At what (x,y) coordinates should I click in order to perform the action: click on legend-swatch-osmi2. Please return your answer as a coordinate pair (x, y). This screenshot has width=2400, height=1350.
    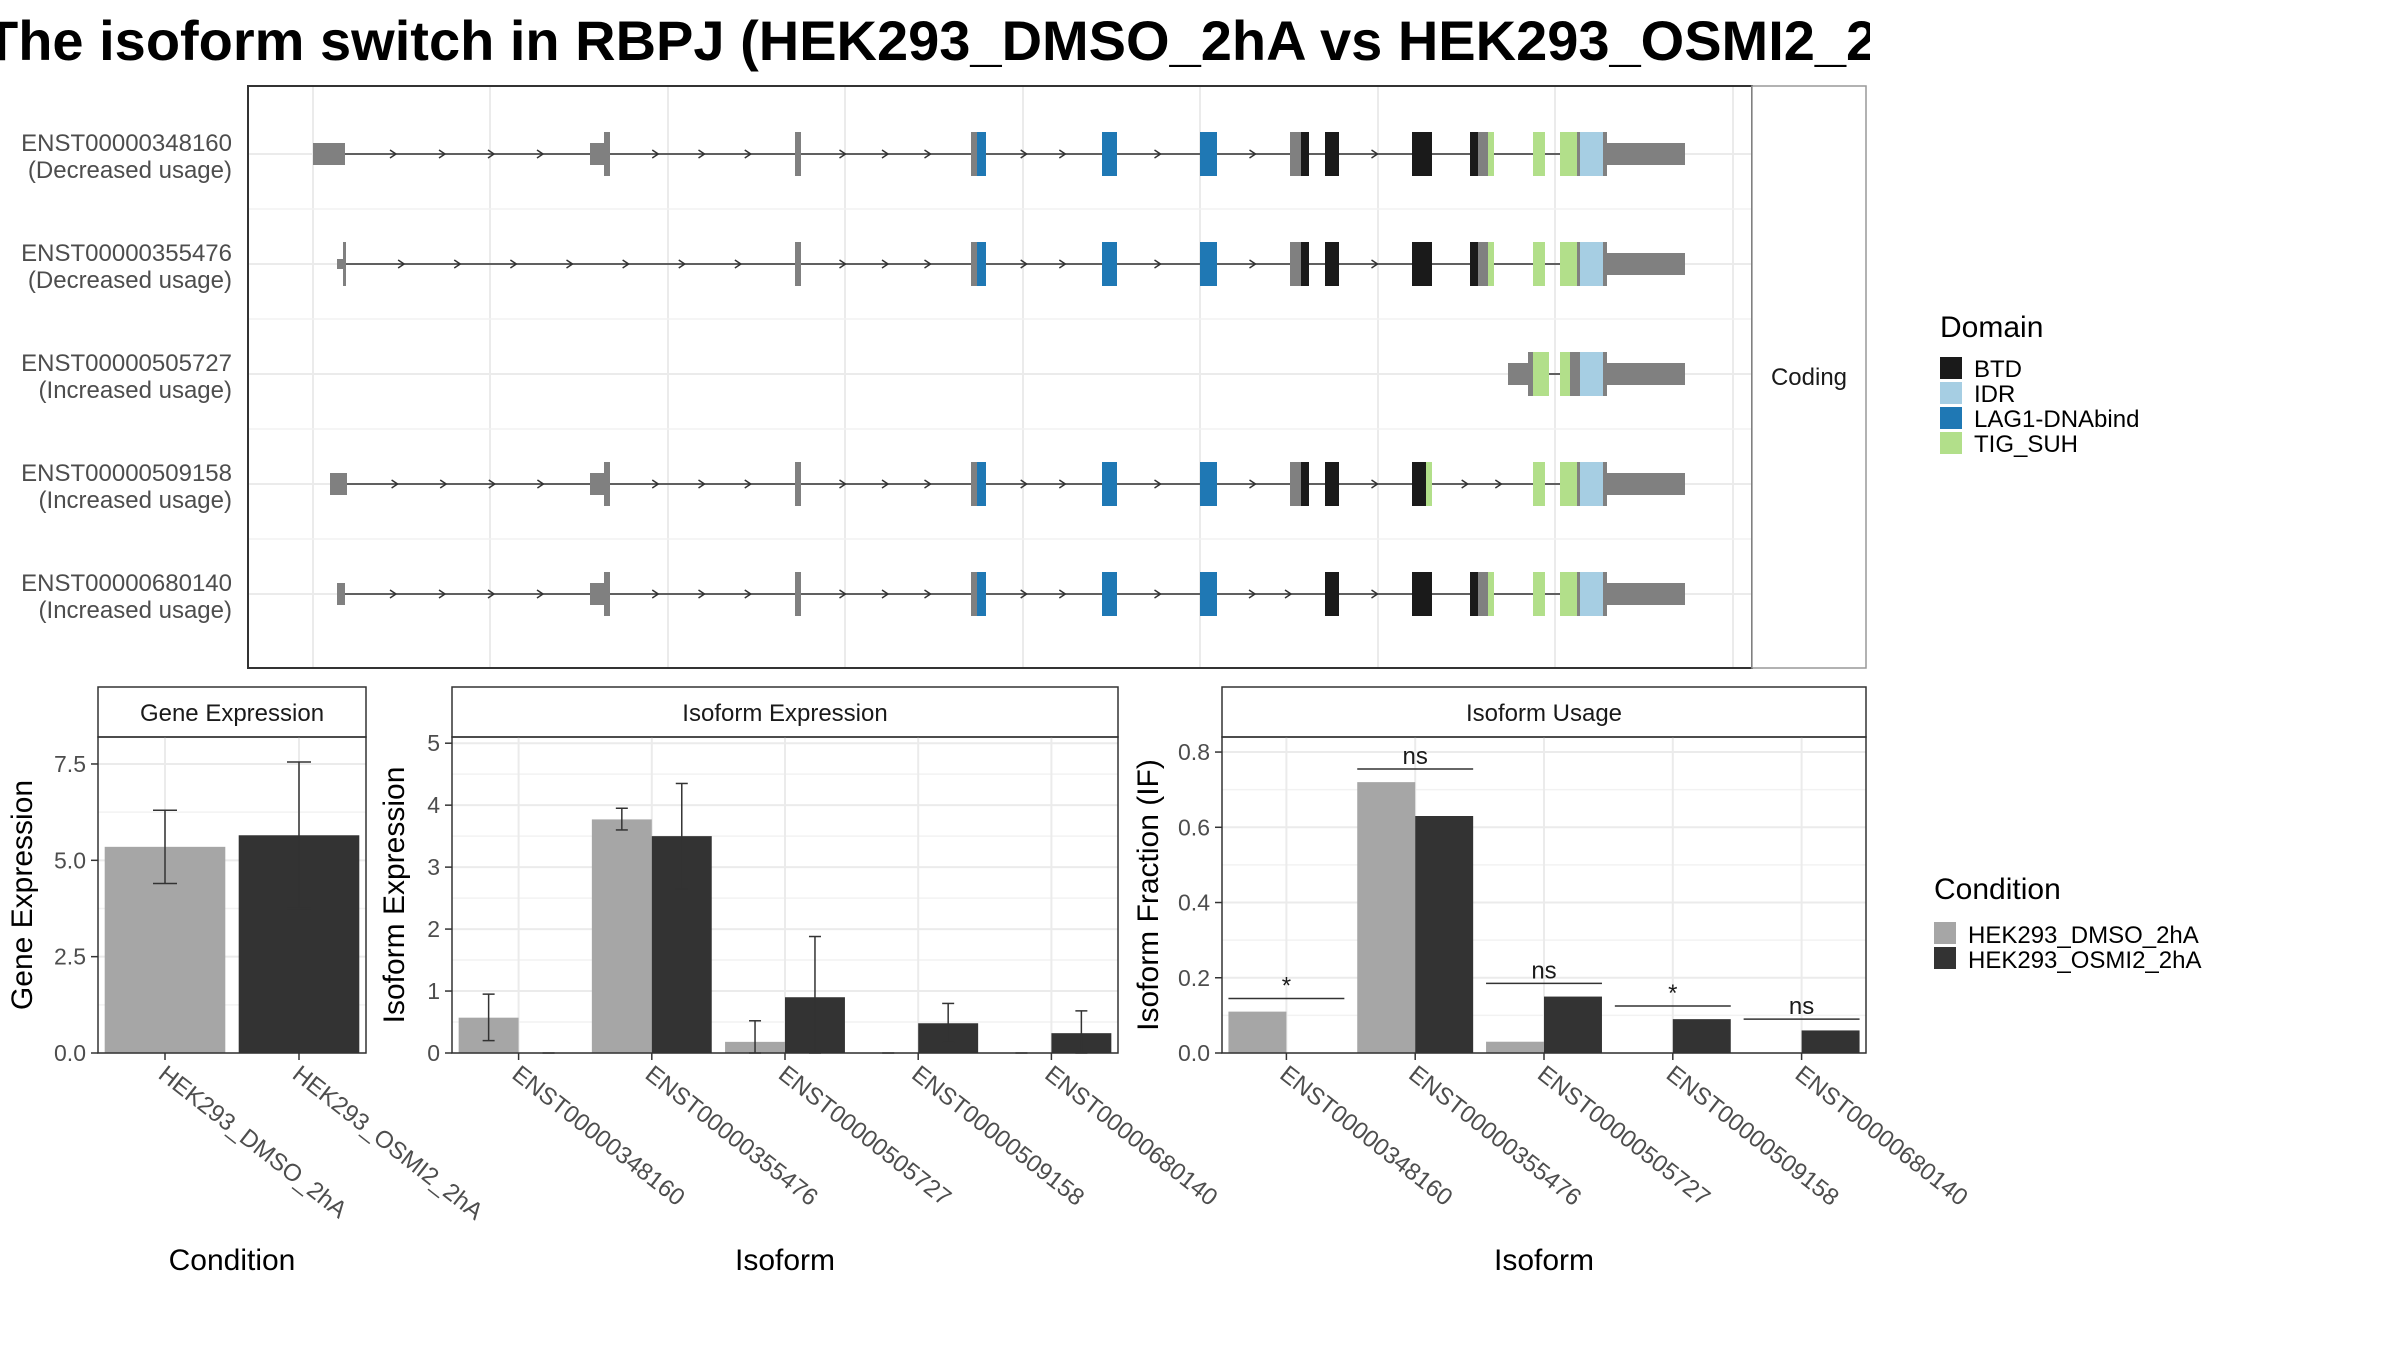
    Looking at the image, I should click on (1945, 958).